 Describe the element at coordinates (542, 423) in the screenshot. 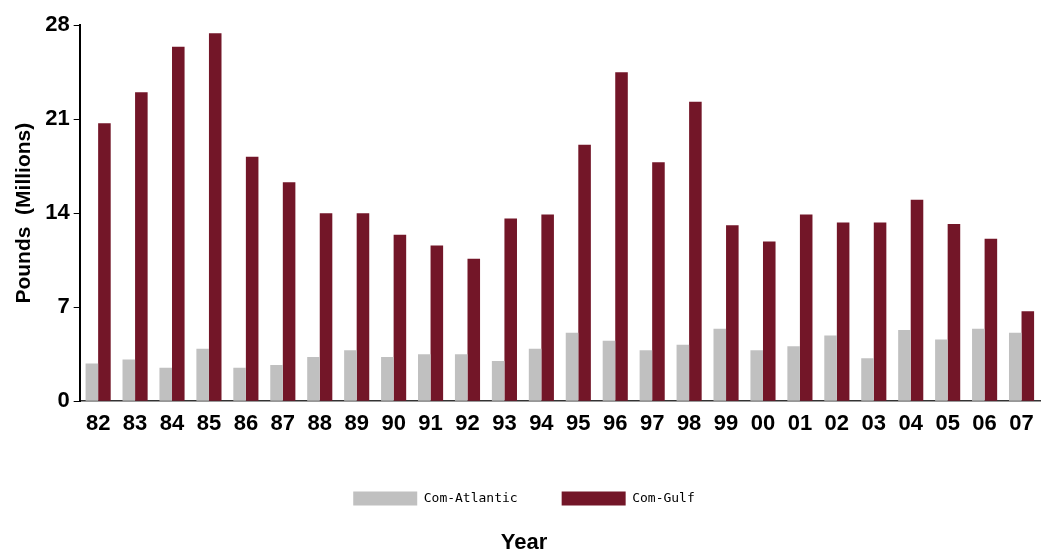

I see `x-tick-label: 94` at that location.